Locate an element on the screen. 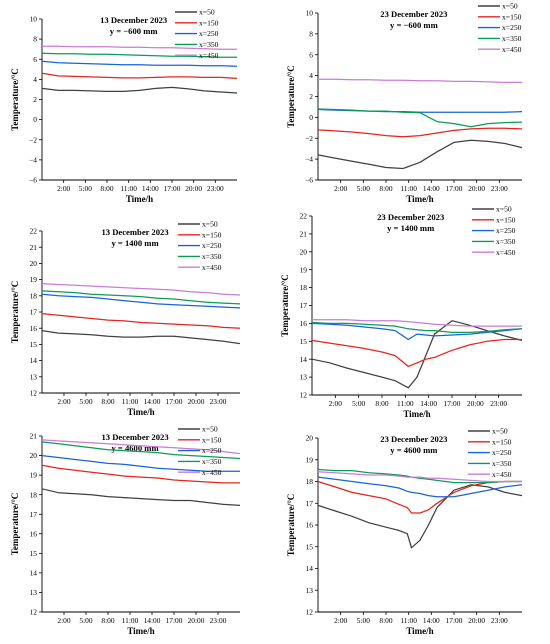  y-tick-label: −6 is located at coordinates (33, 180).